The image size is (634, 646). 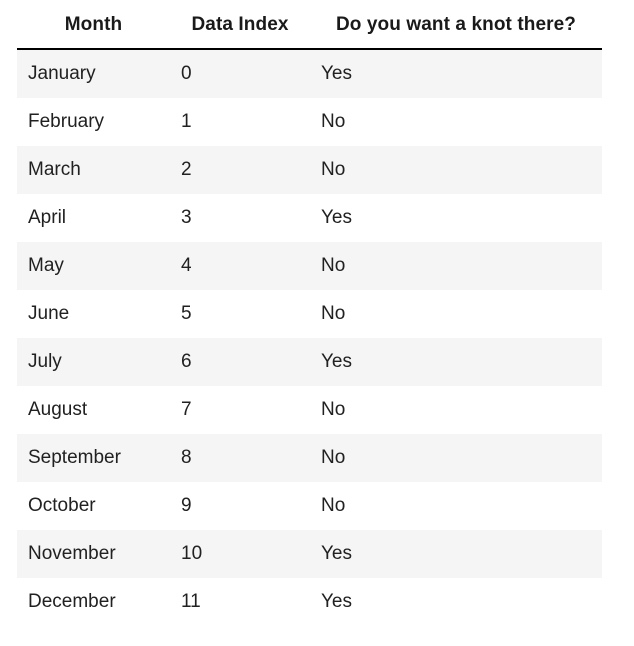 I want to click on cell-month: February, so click(x=66, y=121).